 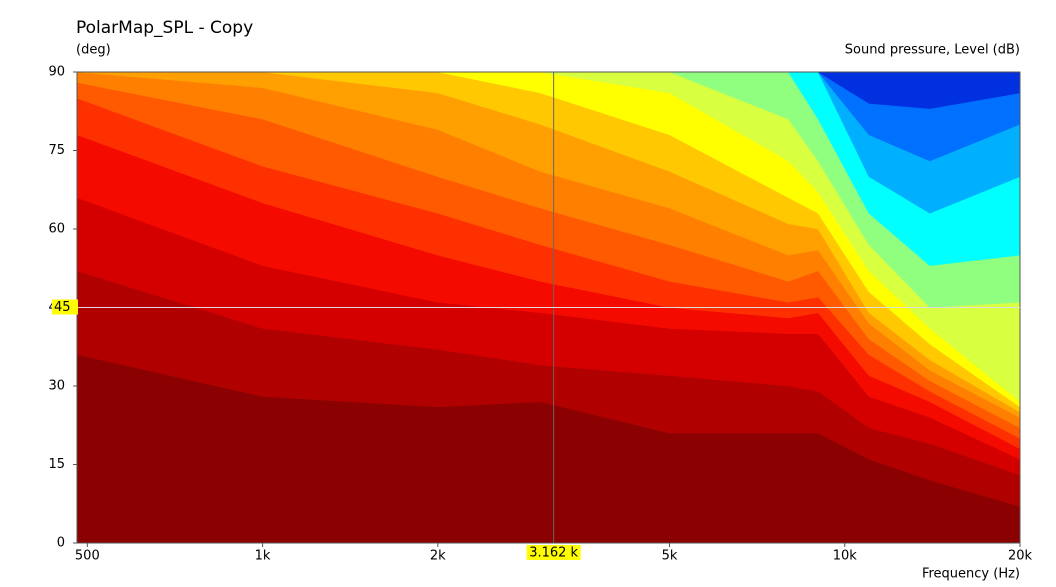 What do you see at coordinates (56, 229) in the screenshot?
I see `y-tick-label: 60` at bounding box center [56, 229].